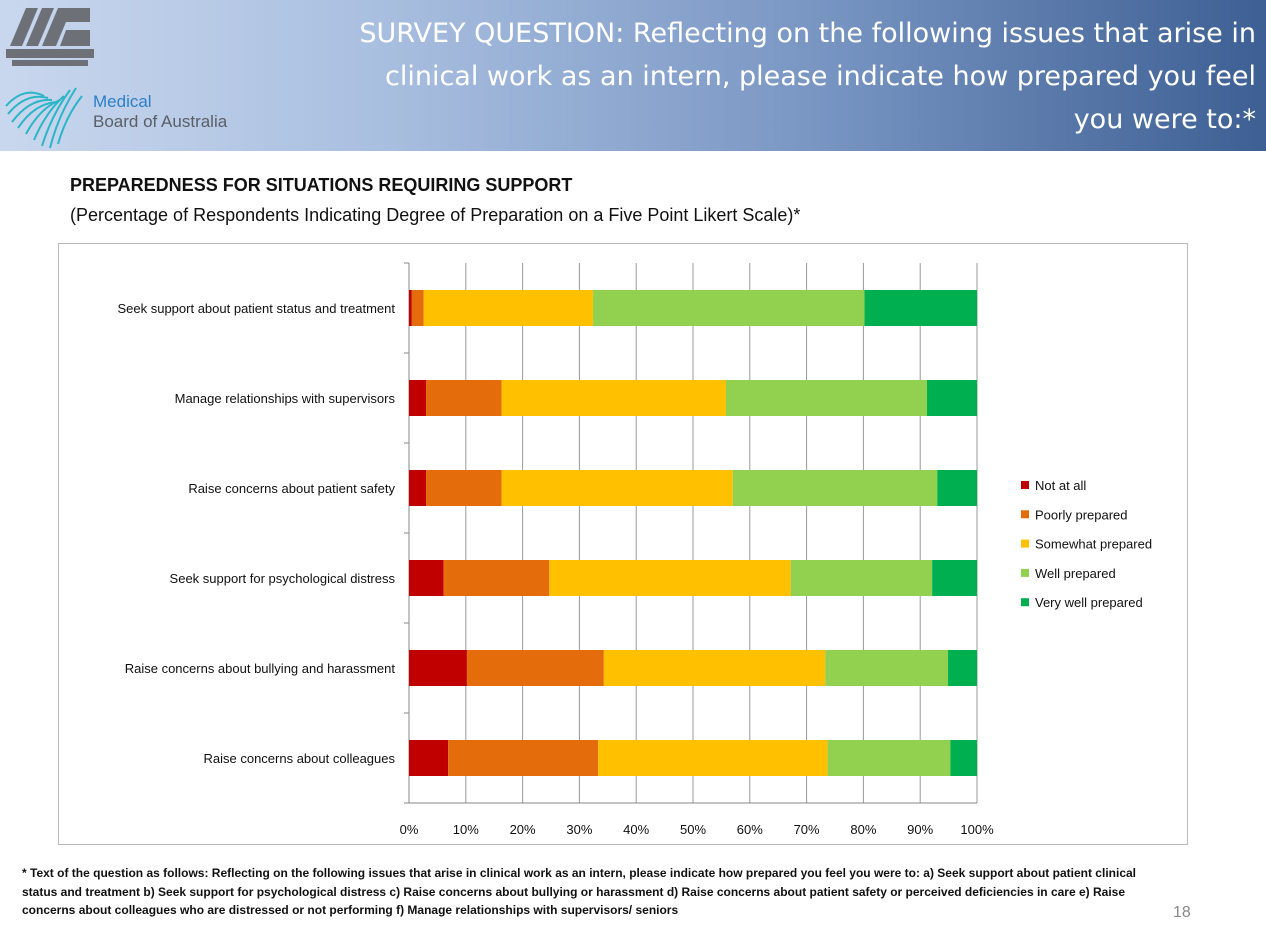  Describe the element at coordinates (636, 829) in the screenshot. I see `x-tick-label: 40%` at that location.